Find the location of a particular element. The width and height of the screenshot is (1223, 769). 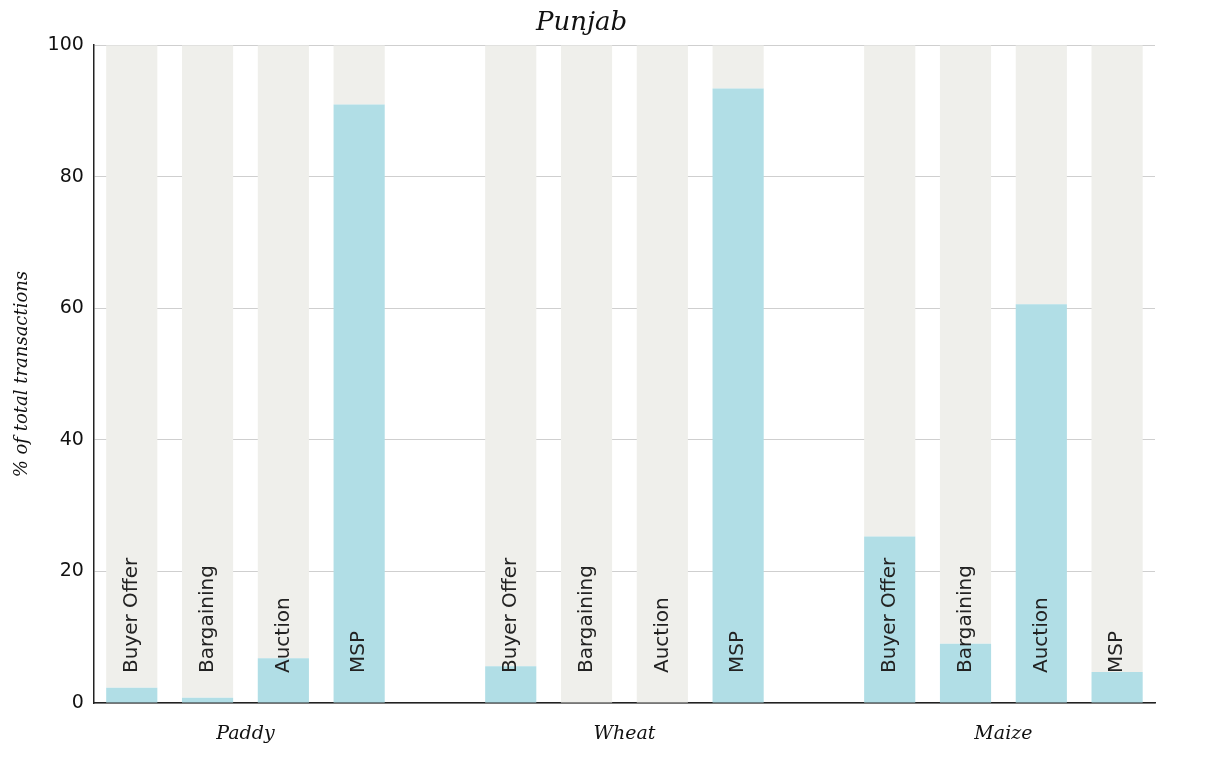

chart-title: Punjab is located at coordinates (581, 21).